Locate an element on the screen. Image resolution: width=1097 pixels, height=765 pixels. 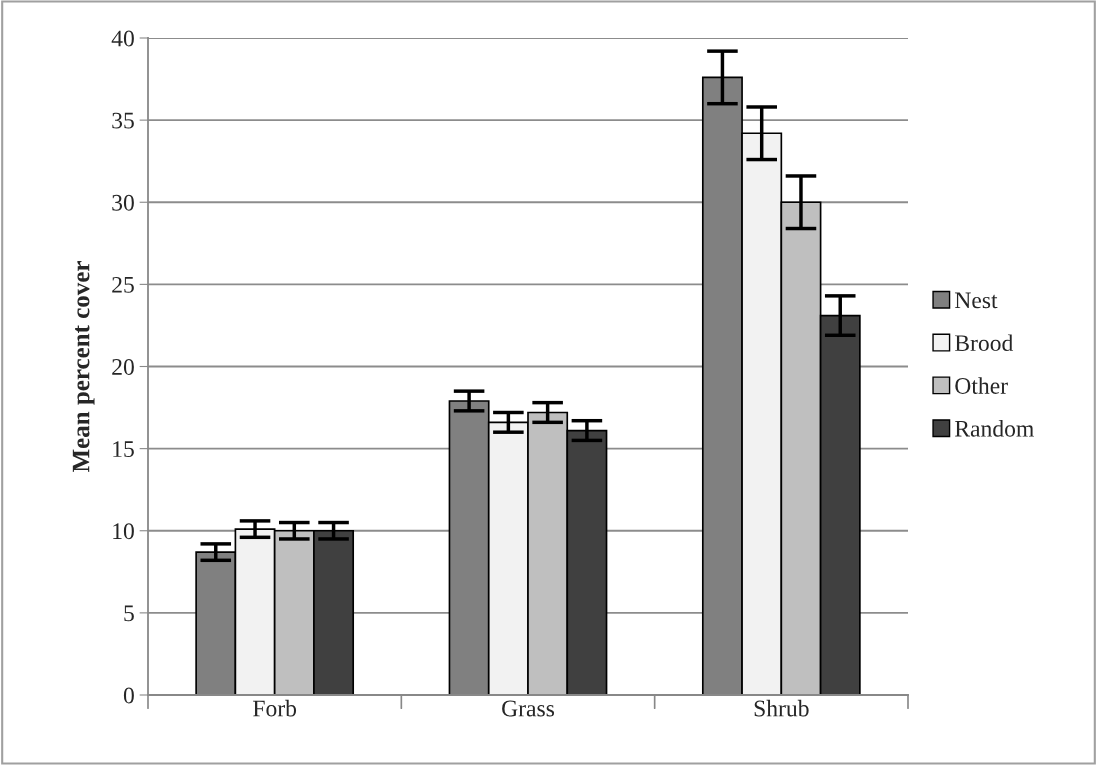
legend-label: Brood is located at coordinates (984, 343).